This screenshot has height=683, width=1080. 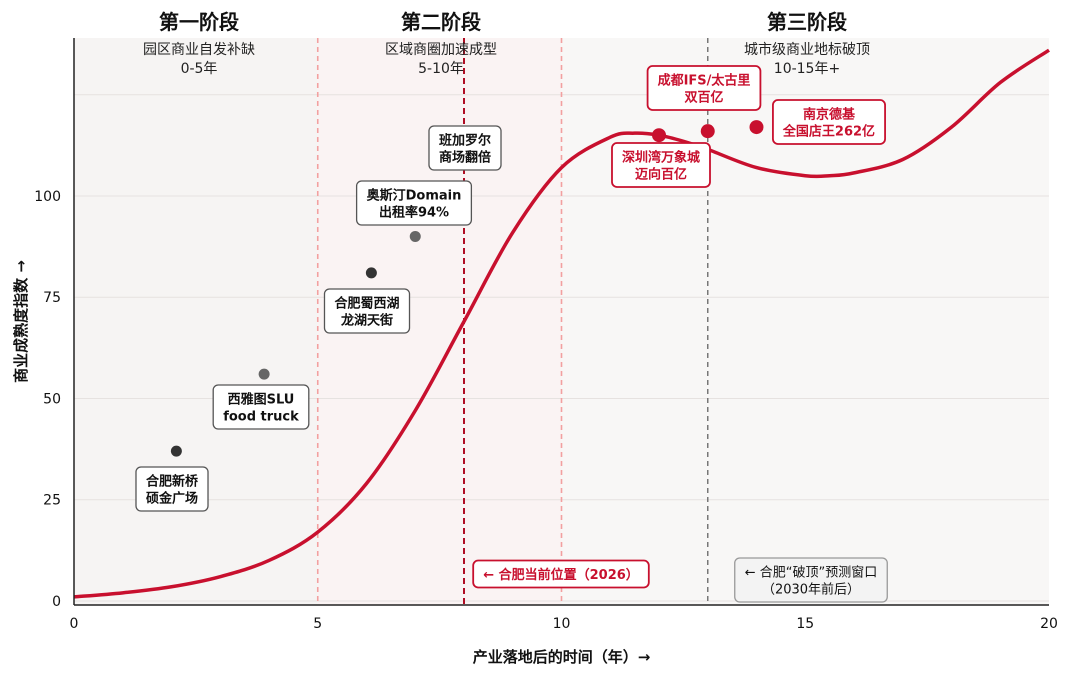 What do you see at coordinates (811, 590) in the screenshot?
I see `label-breakout-window-text: （2030年前后）` at bounding box center [811, 590].